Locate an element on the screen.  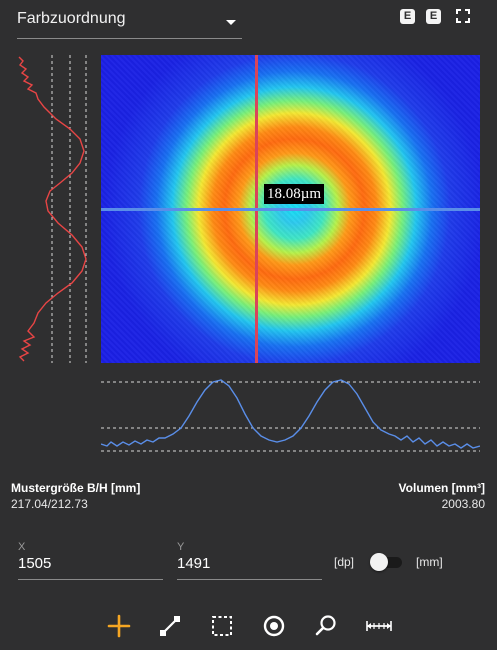
horizontal-profile is located at coordinates (290, 414).